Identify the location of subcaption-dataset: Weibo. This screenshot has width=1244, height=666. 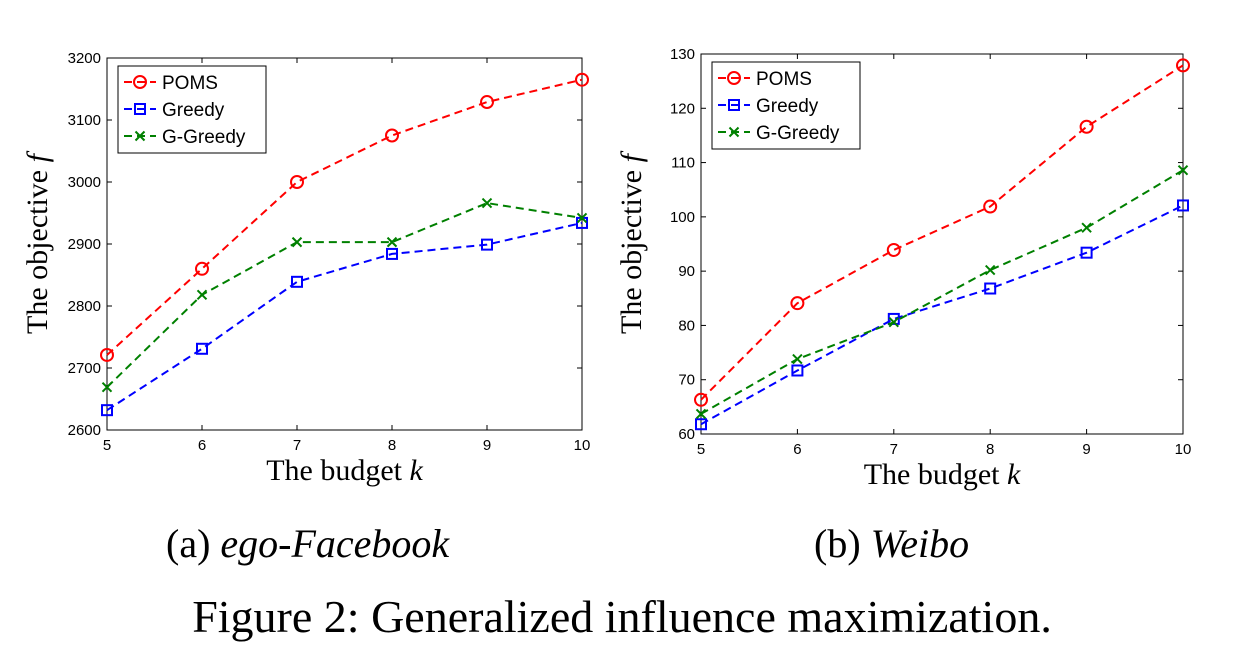
(920, 543).